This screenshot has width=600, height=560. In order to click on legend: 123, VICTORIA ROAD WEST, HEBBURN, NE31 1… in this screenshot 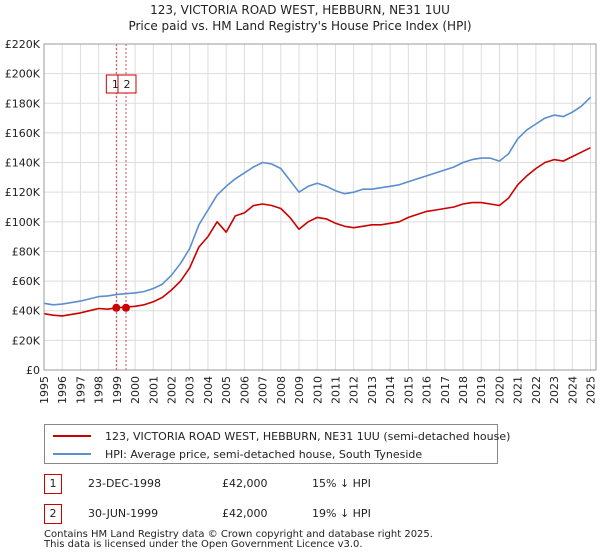, I will do `click(277, 444)`.